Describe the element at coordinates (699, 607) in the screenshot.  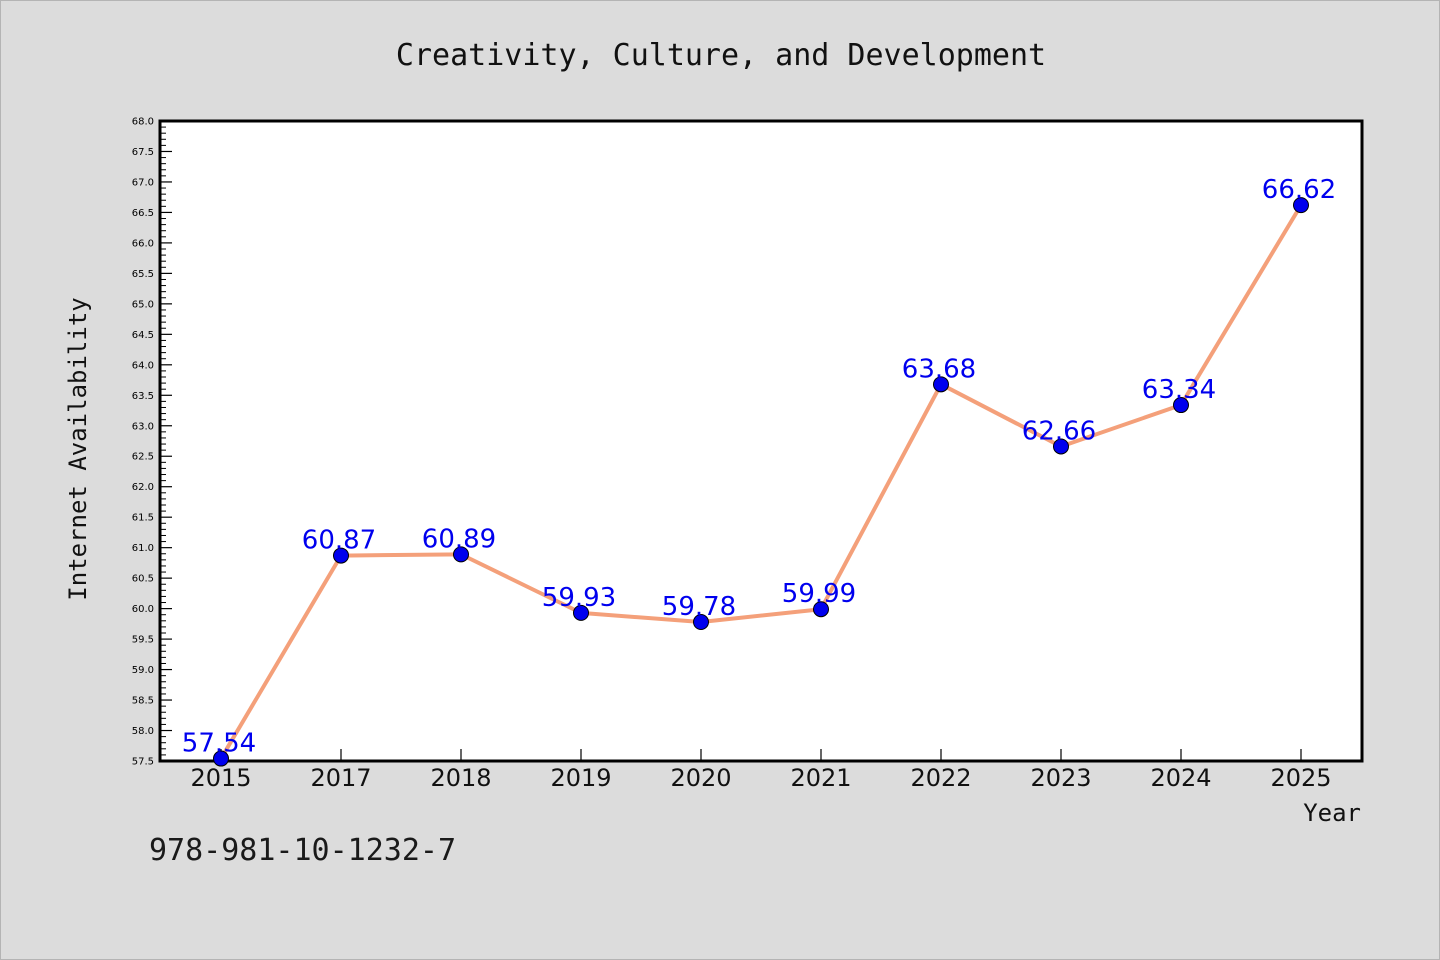
I see `data-label: 59.78` at that location.